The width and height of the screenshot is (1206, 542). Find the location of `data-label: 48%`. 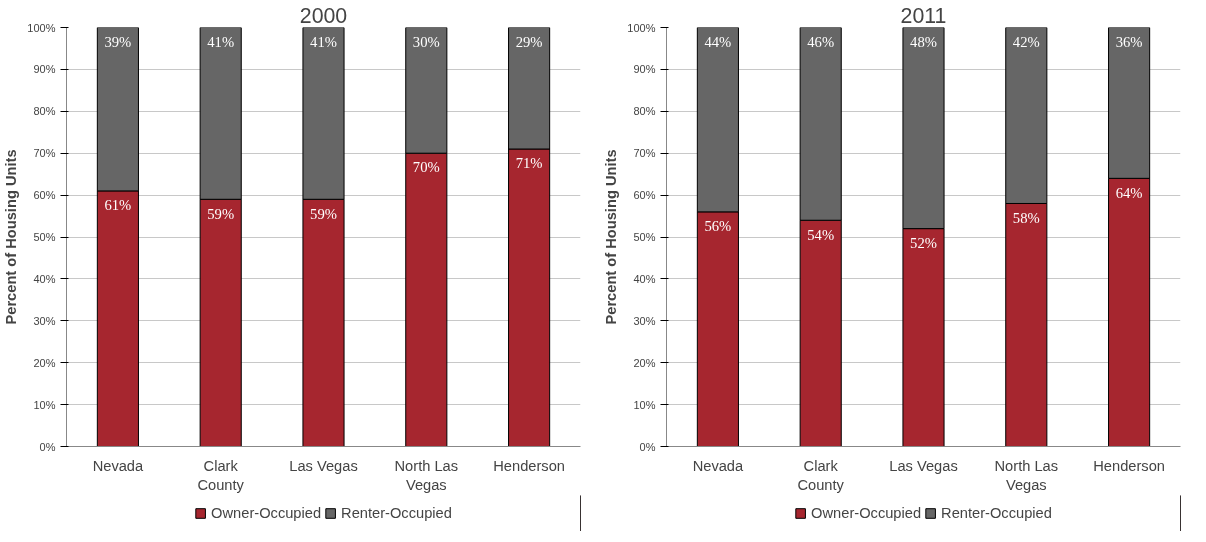

data-label: 48% is located at coordinates (923, 41).